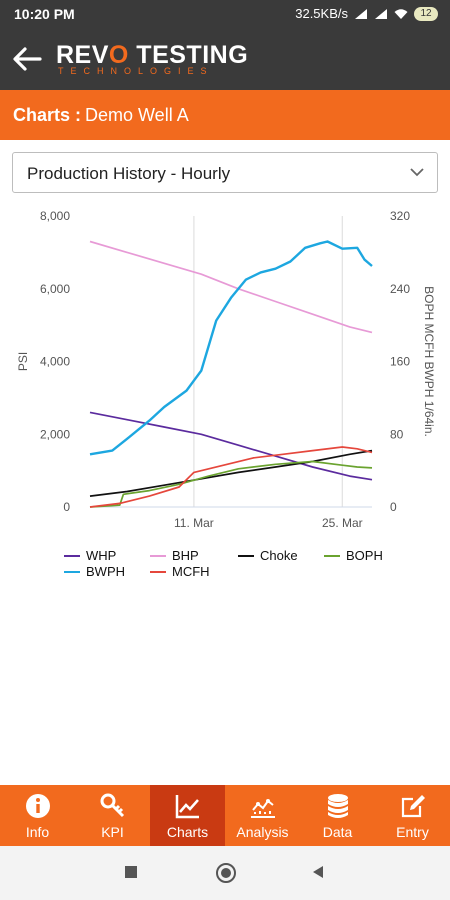 Image resolution: width=450 pixels, height=900 pixels. What do you see at coordinates (417, 172) in the screenshot?
I see `chevron-down-icon` at bounding box center [417, 172].